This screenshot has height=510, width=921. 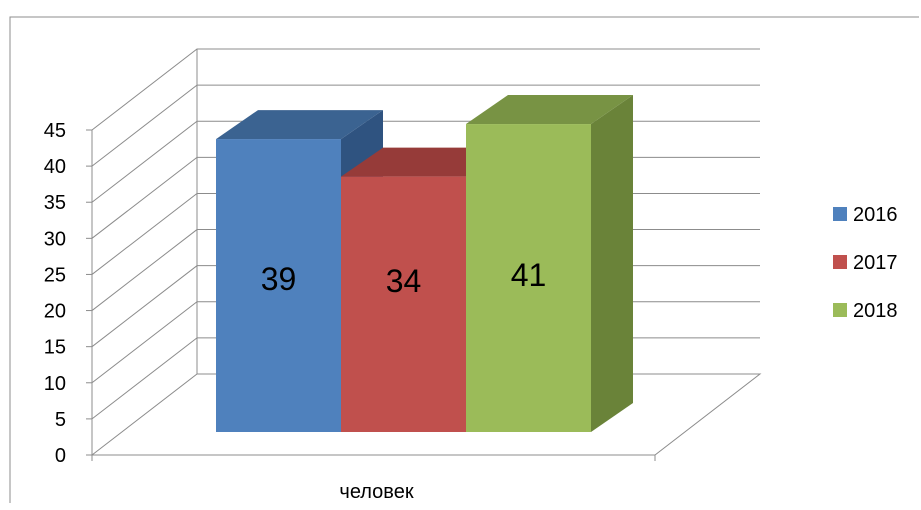 I want to click on y-tick-label: 15, so click(x=55, y=348).